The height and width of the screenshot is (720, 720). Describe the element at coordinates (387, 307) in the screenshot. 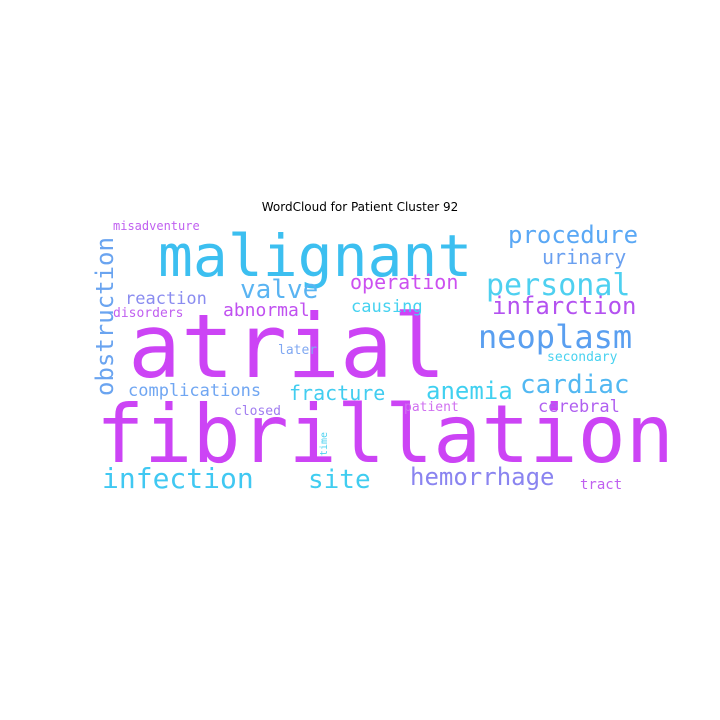

I see `word-causing: causing` at that location.